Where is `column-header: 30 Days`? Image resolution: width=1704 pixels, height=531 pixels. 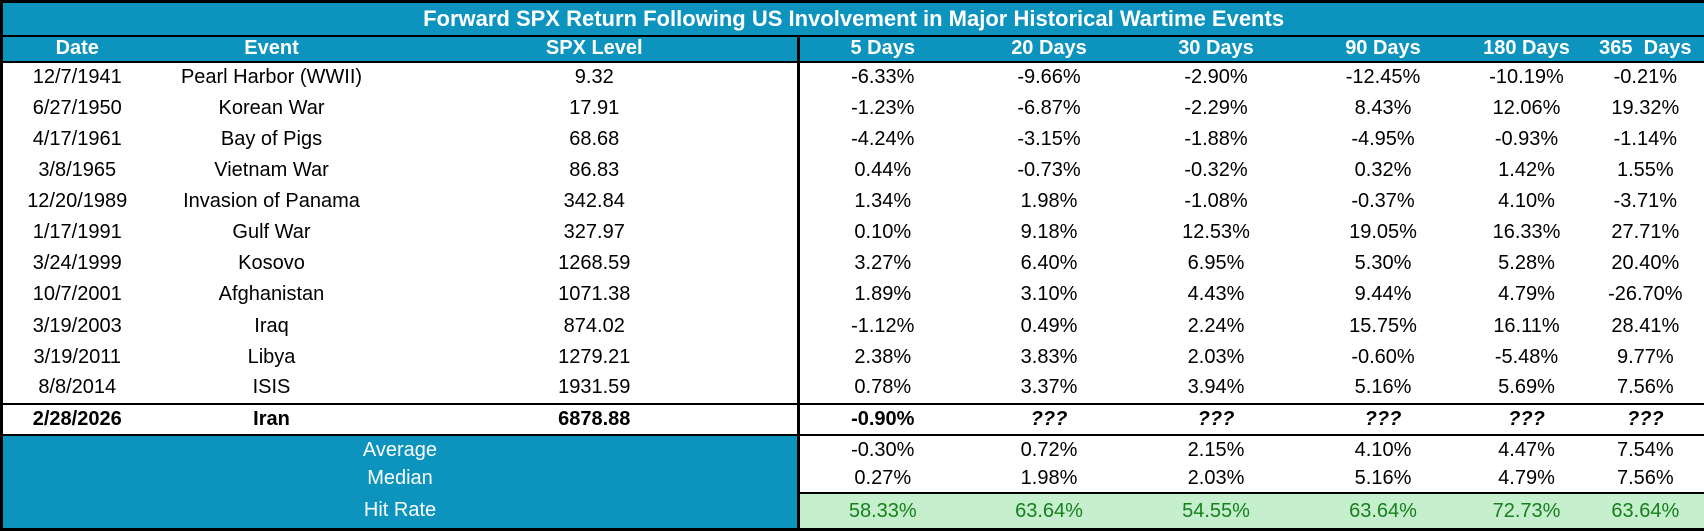
column-header: 30 Days is located at coordinates (1216, 49).